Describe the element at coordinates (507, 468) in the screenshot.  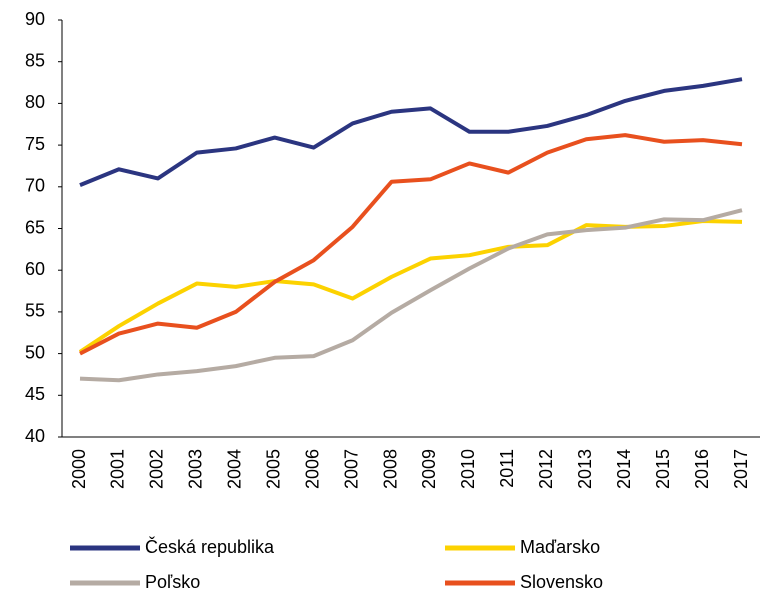
I see `x-tick-label: 2011` at that location.